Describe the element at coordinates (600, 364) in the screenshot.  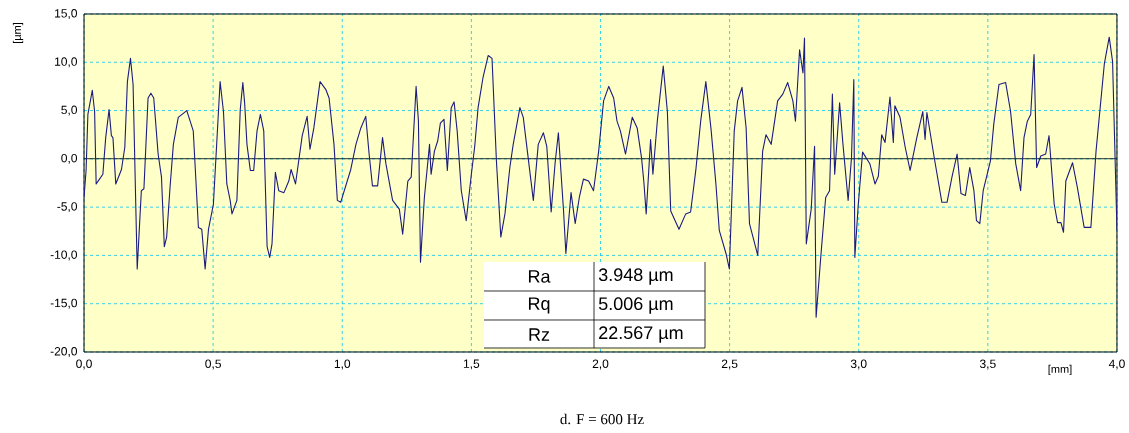
I see `x-tick-label: 2,0` at that location.